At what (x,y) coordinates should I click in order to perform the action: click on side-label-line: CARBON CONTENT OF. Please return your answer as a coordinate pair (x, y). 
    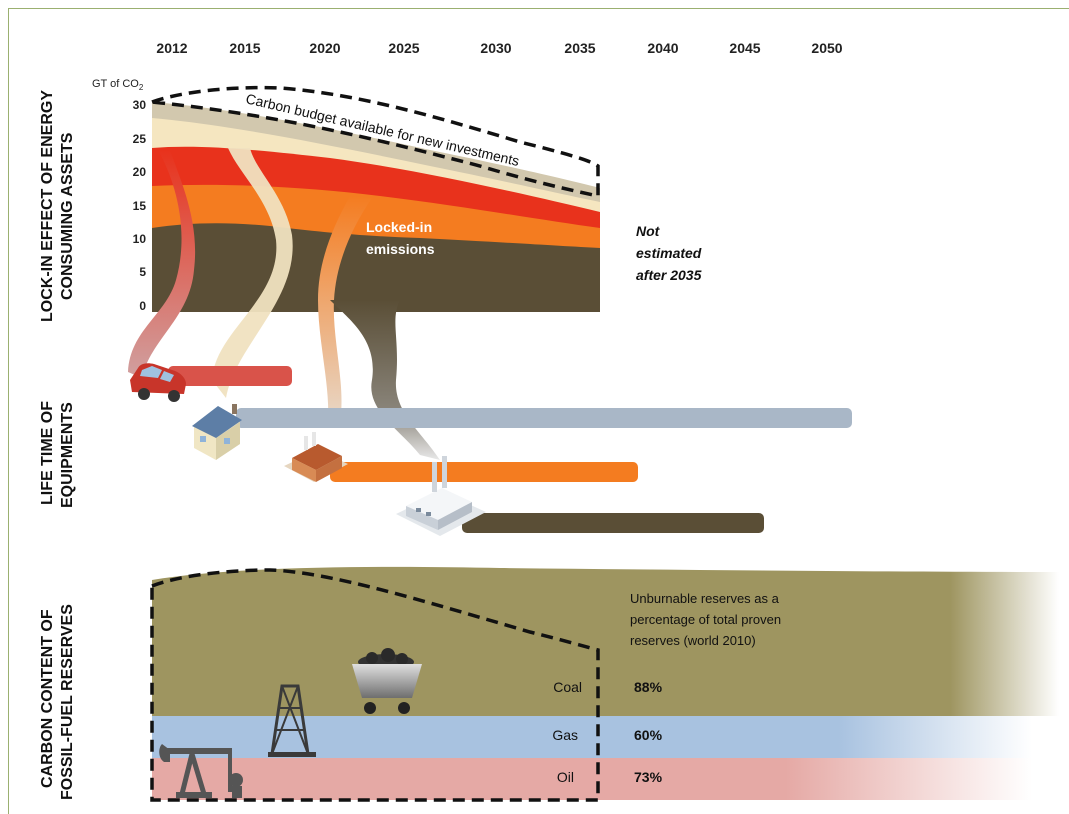
    Looking at the image, I should click on (47, 698).